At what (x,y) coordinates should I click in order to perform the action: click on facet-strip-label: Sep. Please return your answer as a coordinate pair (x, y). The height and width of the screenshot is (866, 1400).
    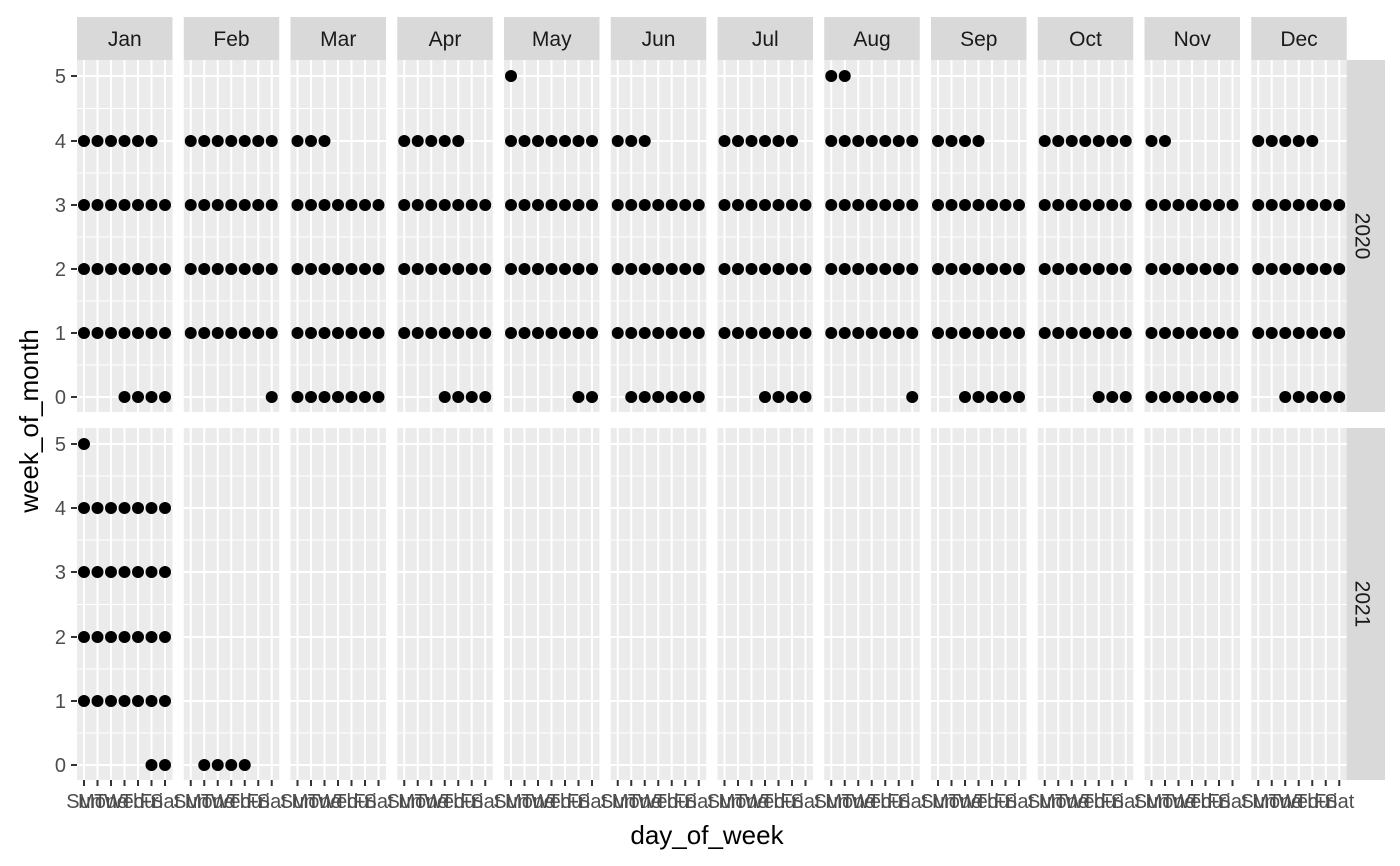
    Looking at the image, I should click on (978, 39).